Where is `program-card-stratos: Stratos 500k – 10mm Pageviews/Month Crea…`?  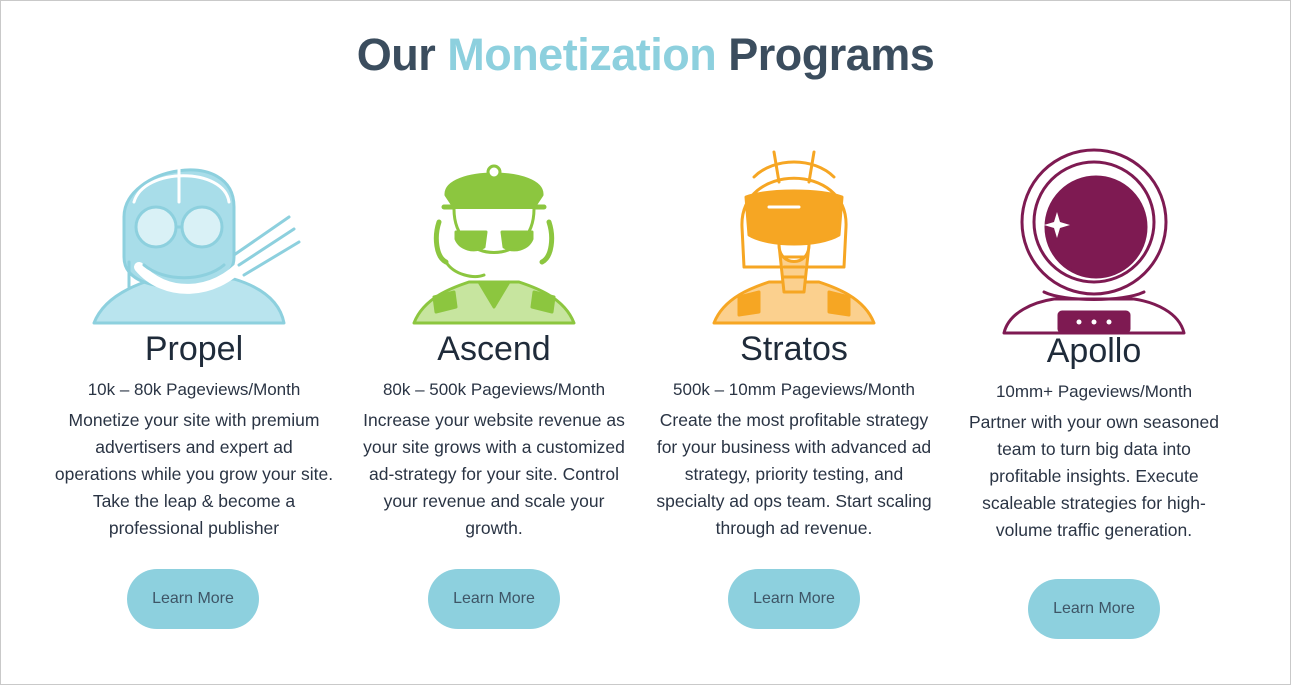
program-card-stratos: Stratos 500k – 10mm Pageviews/Month Crea… is located at coordinates (794, 344).